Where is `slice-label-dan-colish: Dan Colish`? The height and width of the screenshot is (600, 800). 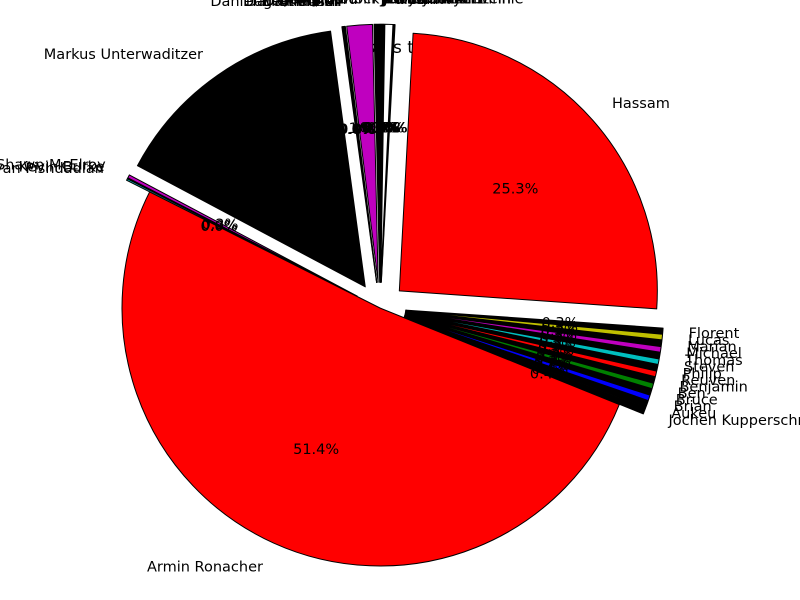
slice-label-dan-colish: Dan Colish is located at coordinates (302, 5).